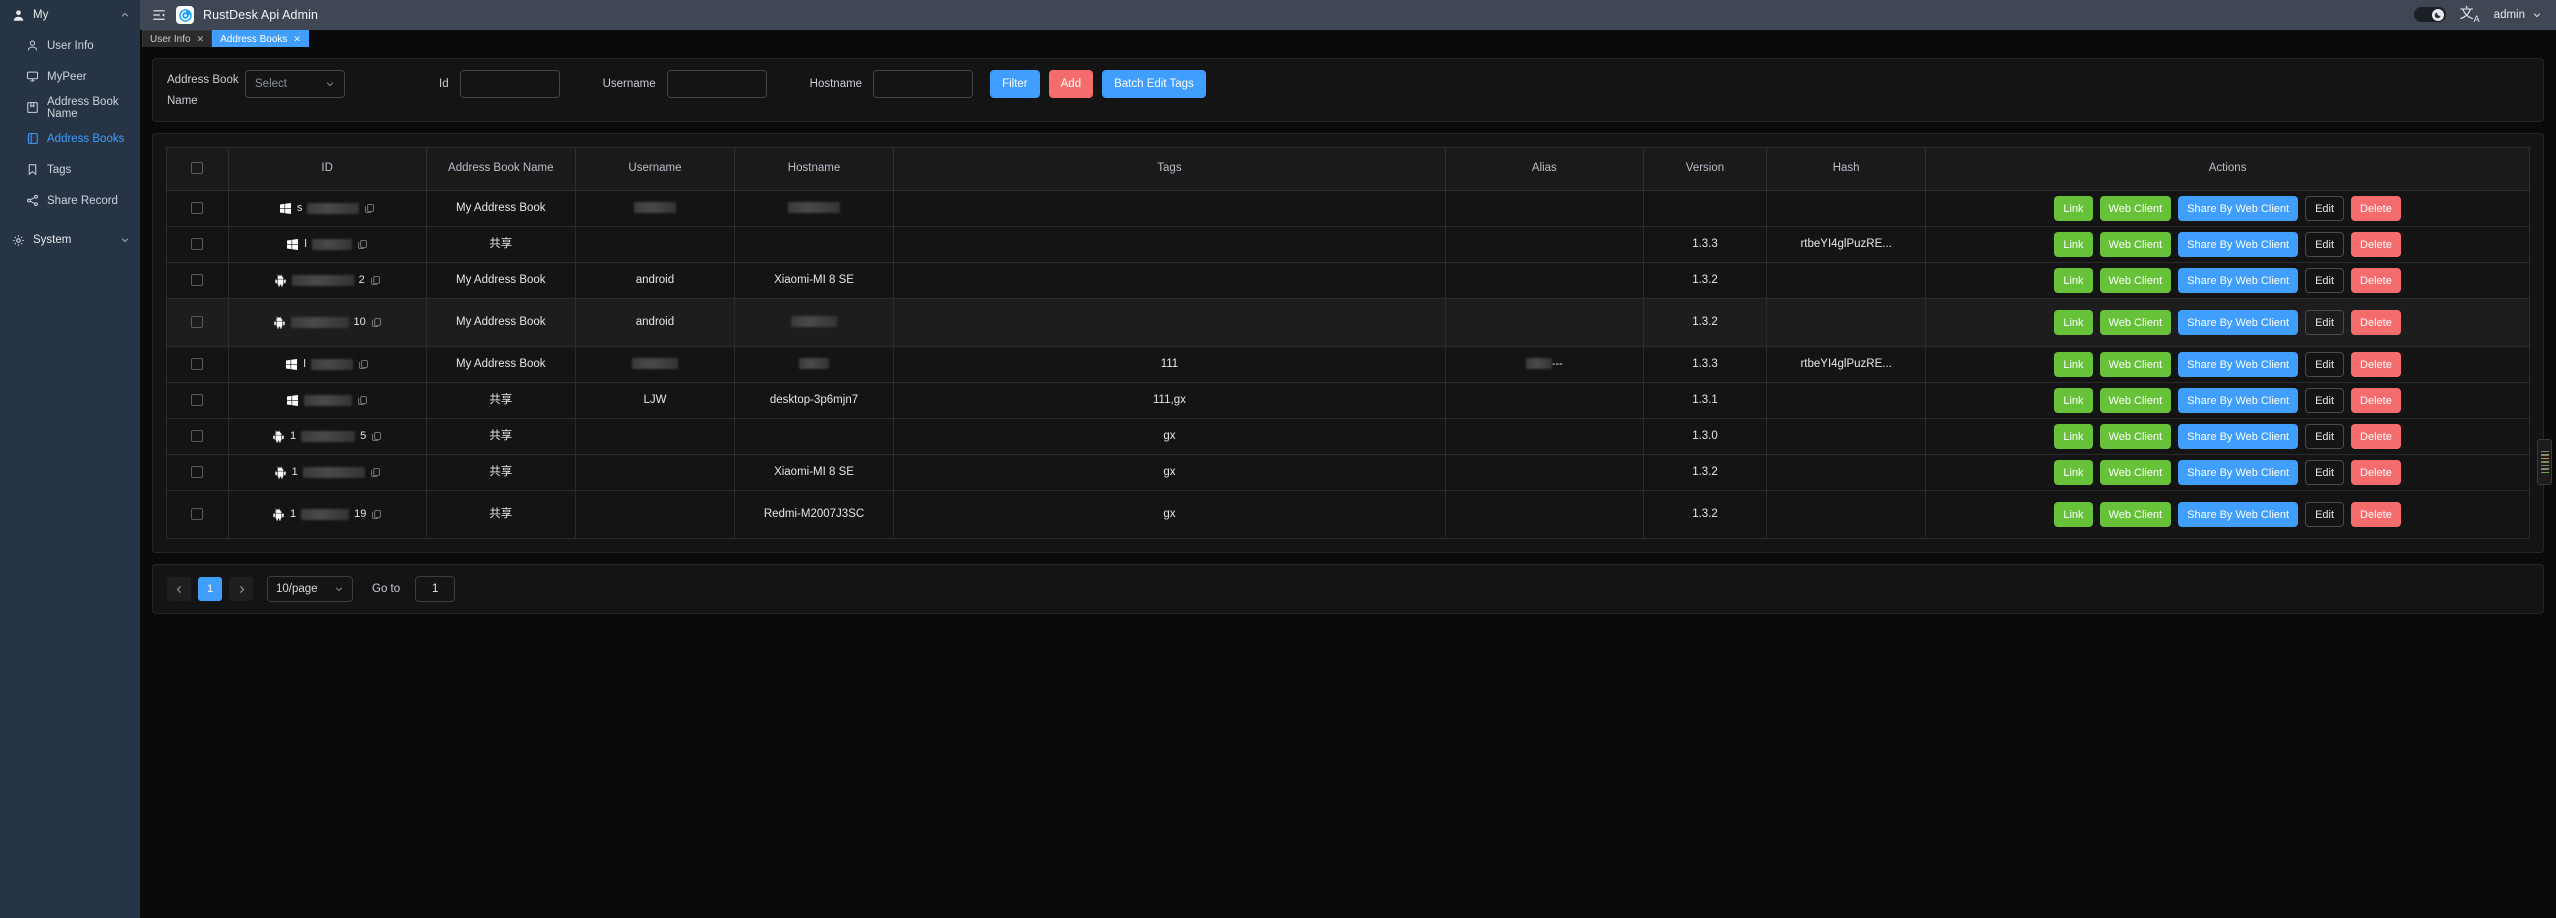 The image size is (2556, 918). I want to click on sidebar-item-mypeer: MyPeer, so click(70, 76).